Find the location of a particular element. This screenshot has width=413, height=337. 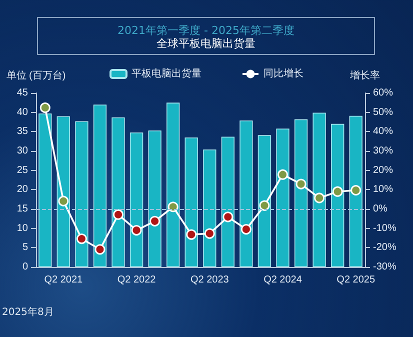

y-tick-label: 25 is located at coordinates (22, 170).